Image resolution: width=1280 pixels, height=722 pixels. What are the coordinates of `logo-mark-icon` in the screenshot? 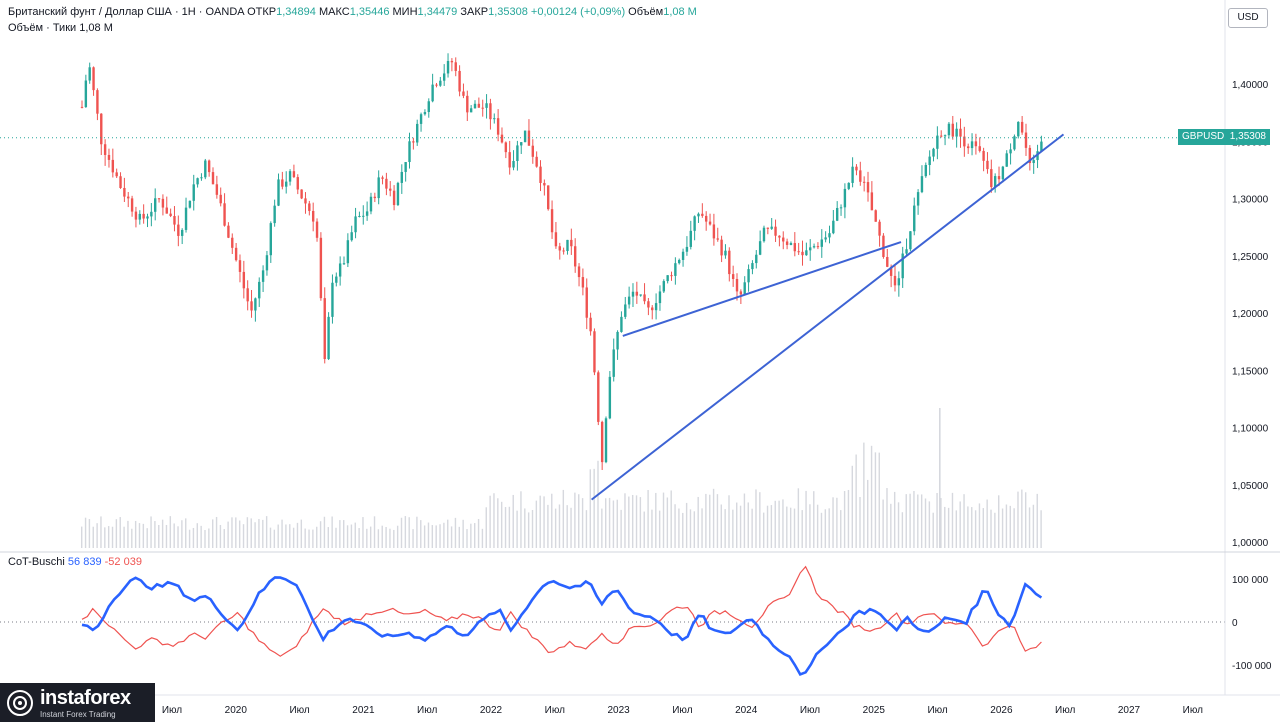 It's located at (20, 703).